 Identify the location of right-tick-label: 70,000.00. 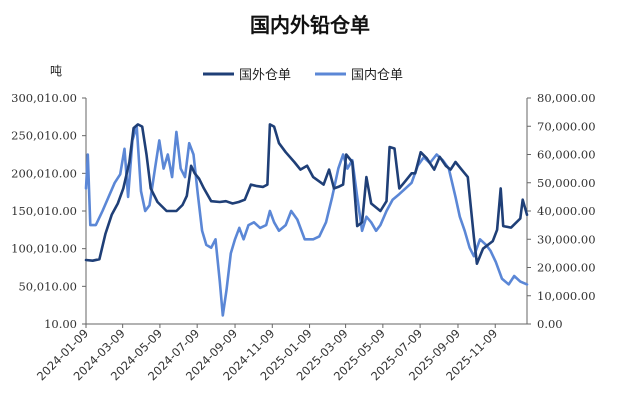
(566, 126).